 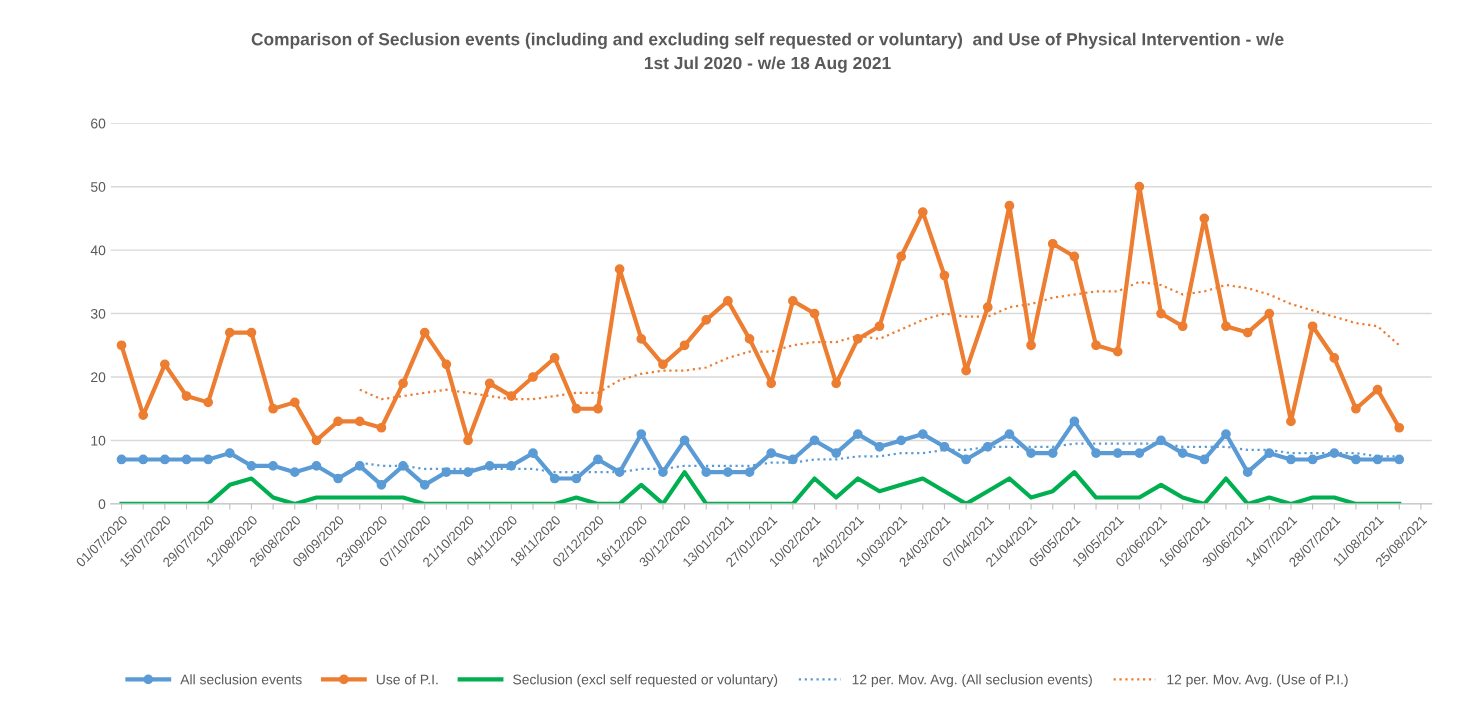 I want to click on chart-title: Comparison of Seclusion events (including and excluding self requested or voluntary) and Use of Physical Intervention - w/e 1st Jul 2020 - w/e 18 Aug 2021, so click(x=767, y=52).